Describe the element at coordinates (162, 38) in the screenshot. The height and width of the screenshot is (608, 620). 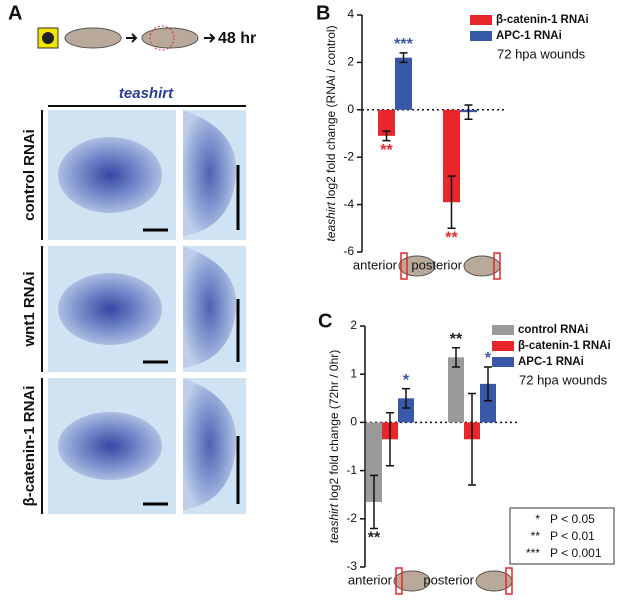
I see `cut-mark` at that location.